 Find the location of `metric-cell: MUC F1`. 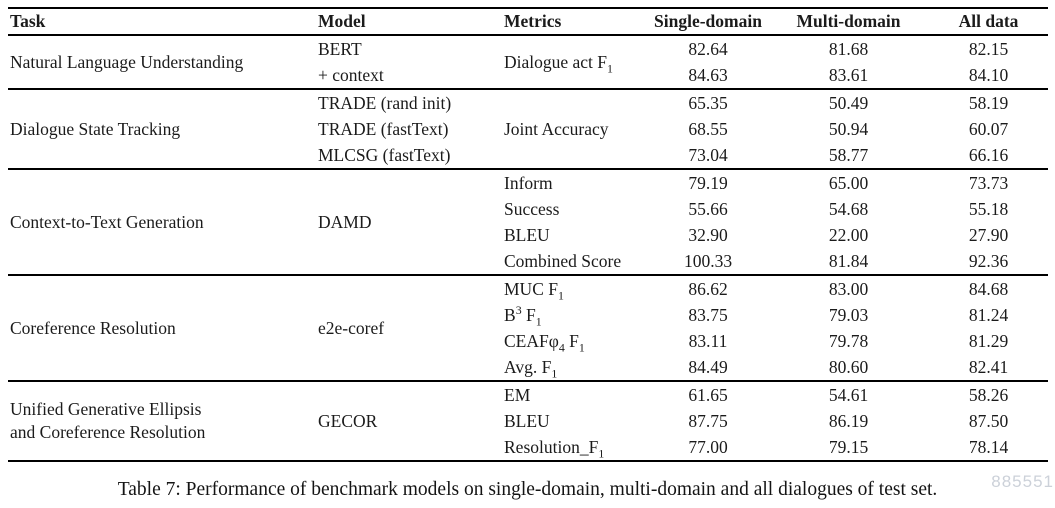

metric-cell: MUC F1 is located at coordinates (575, 288).